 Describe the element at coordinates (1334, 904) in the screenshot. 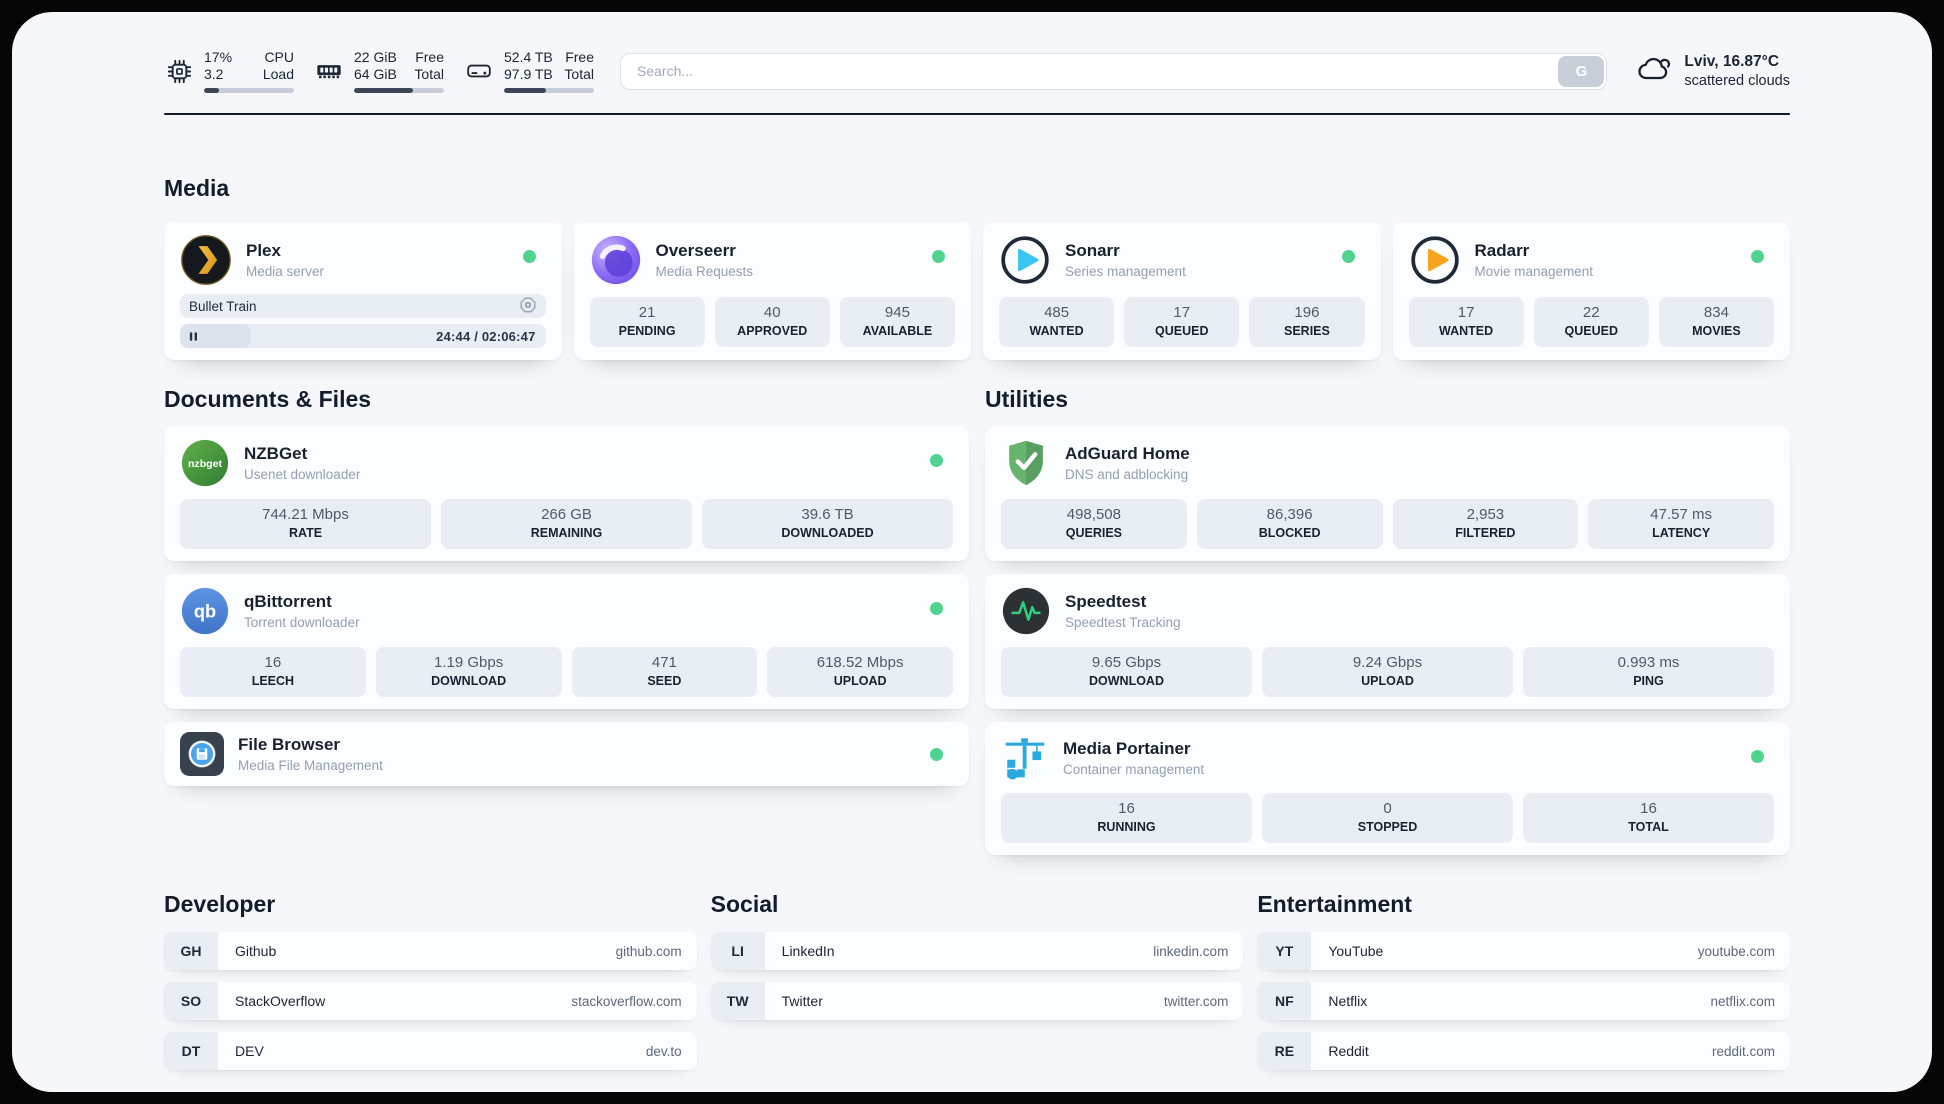

I see `section-title-entertainment: Entertainment` at that location.